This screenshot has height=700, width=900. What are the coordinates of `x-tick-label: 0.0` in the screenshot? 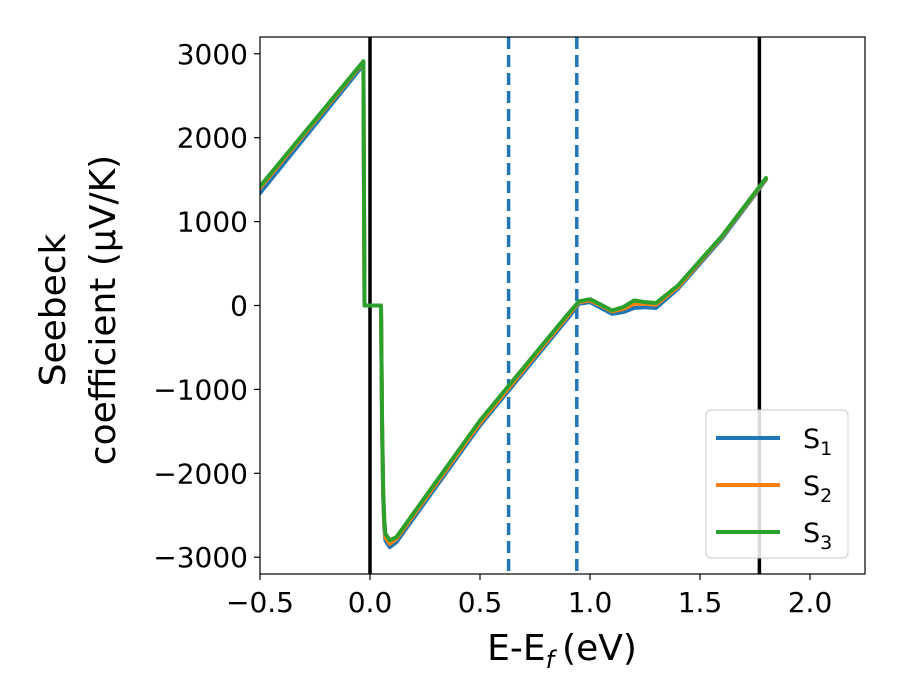 It's located at (370, 602).